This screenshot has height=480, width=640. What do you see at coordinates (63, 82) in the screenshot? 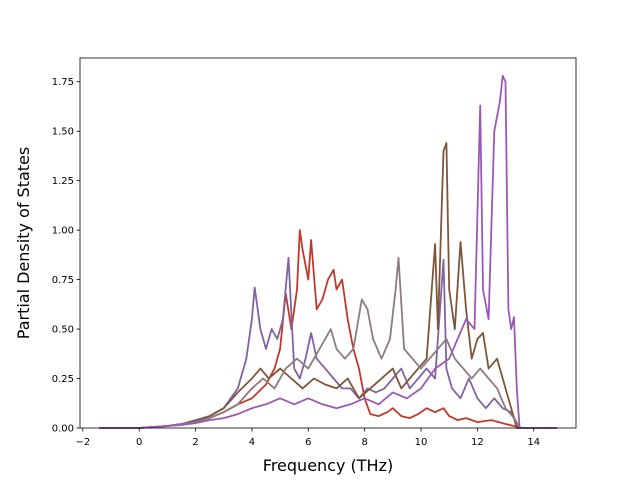
I see `y-tick-label: 1.75` at bounding box center [63, 82].